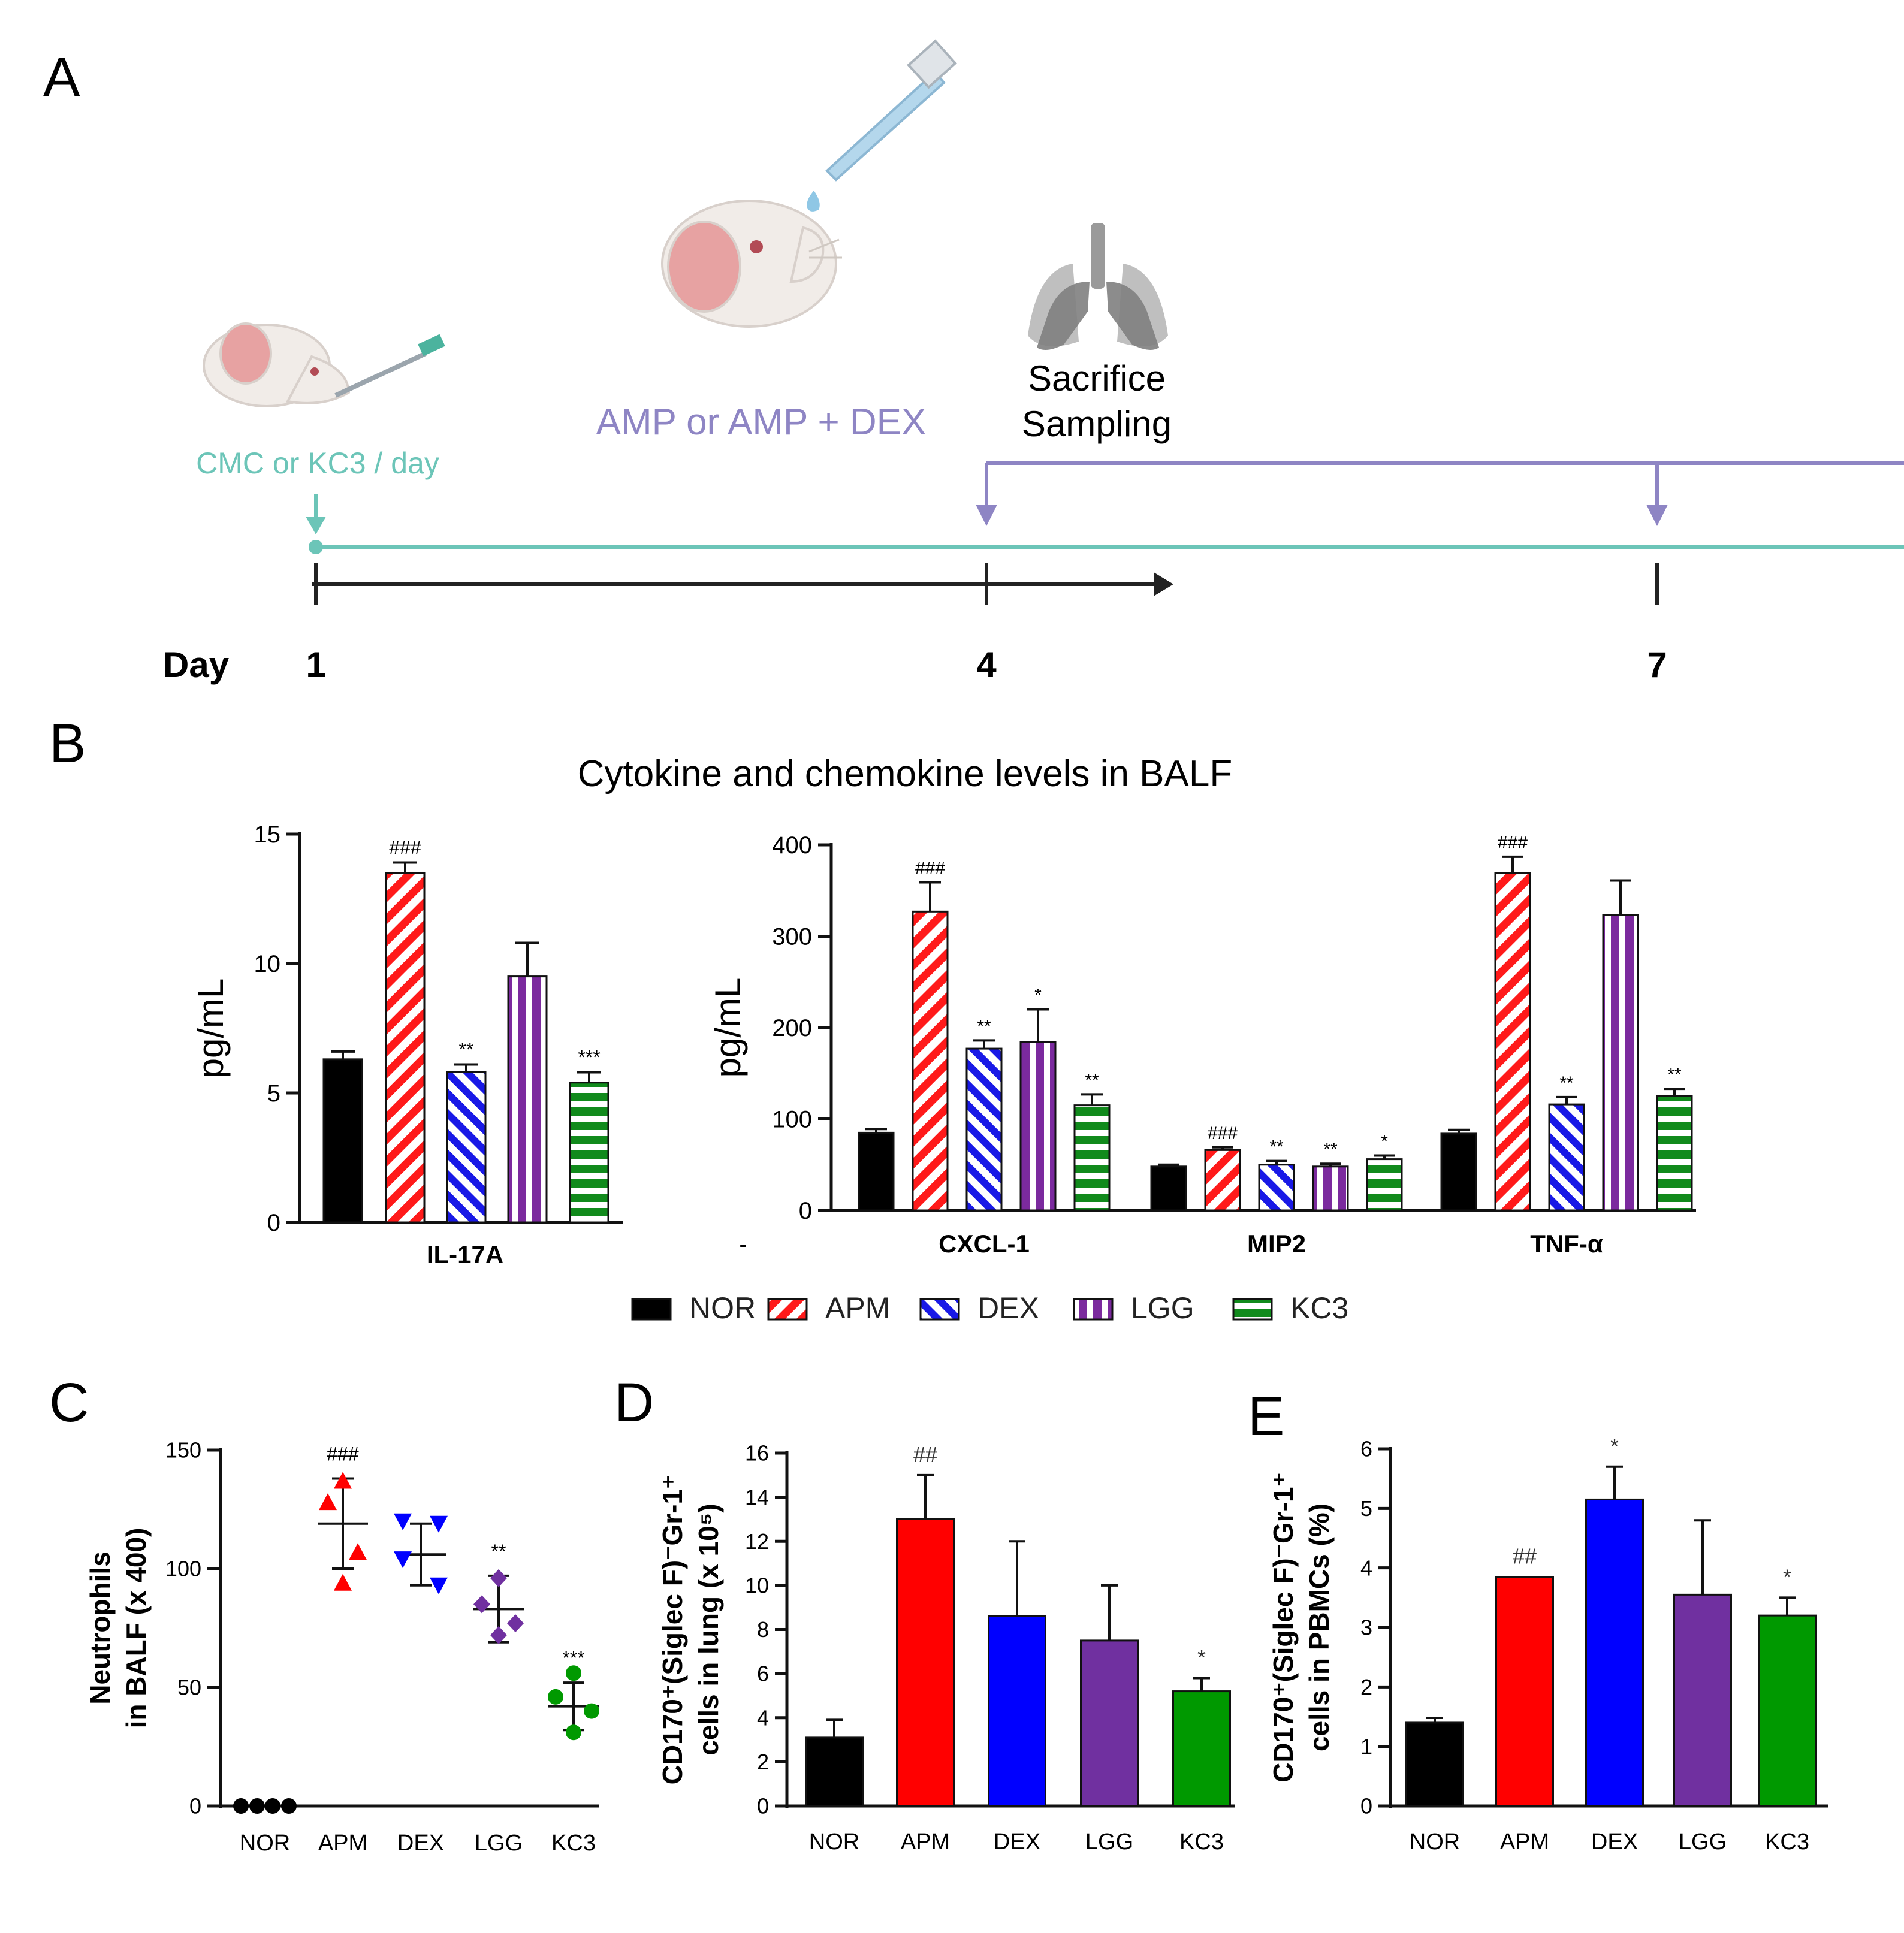  I want to click on bar-lgg-mip2, so click(1330, 1188).